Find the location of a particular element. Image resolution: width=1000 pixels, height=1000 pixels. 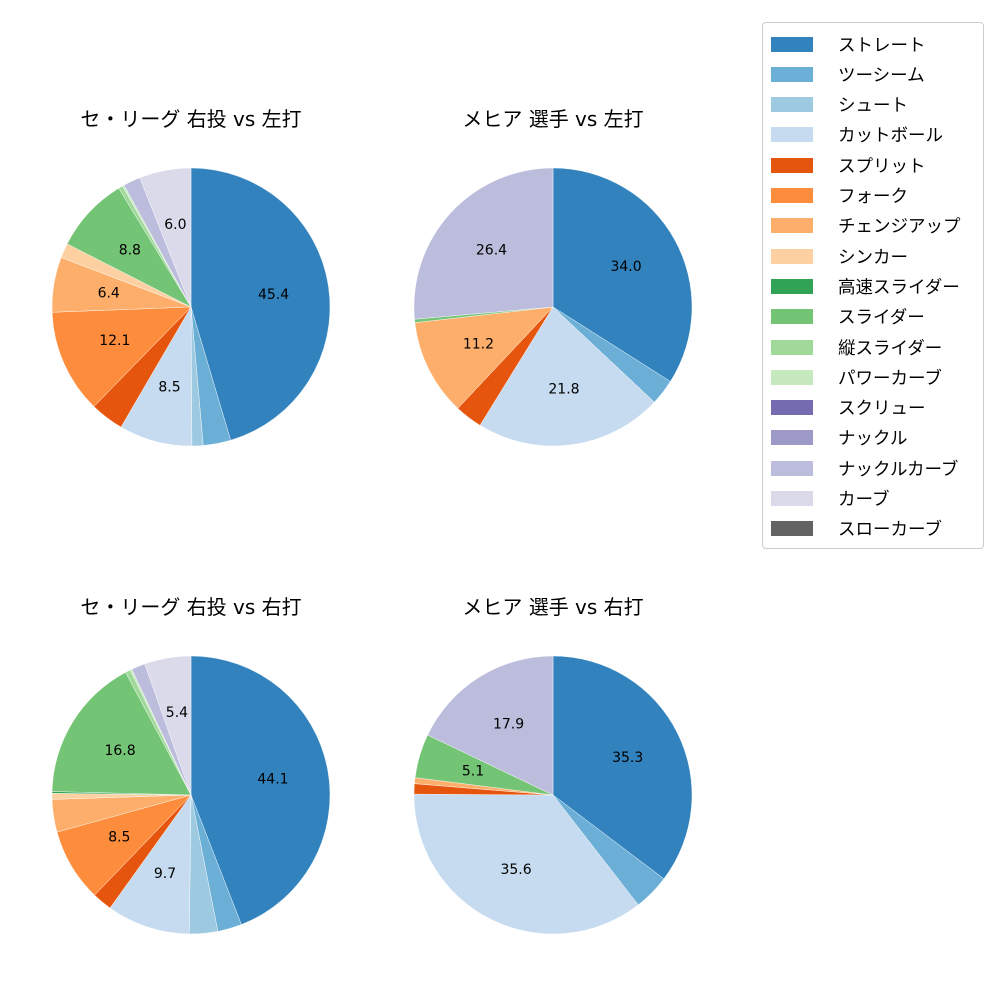

legend-item: スクリュー is located at coordinates (848, 409).